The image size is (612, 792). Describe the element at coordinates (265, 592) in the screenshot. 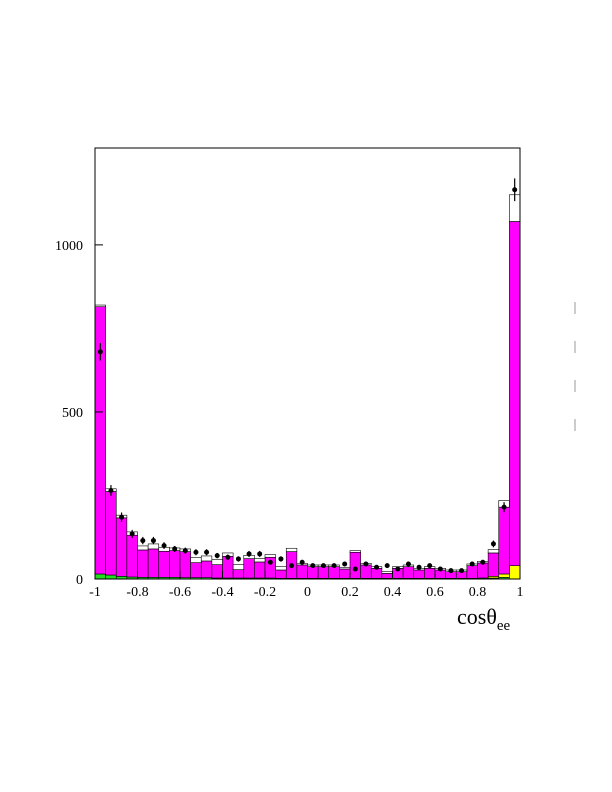

I see `x-tick-label: -0.2` at that location.